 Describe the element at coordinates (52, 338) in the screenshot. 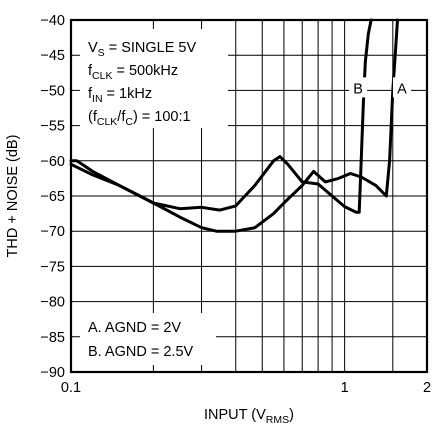

I see `y-tick-label-9: −85` at that location.